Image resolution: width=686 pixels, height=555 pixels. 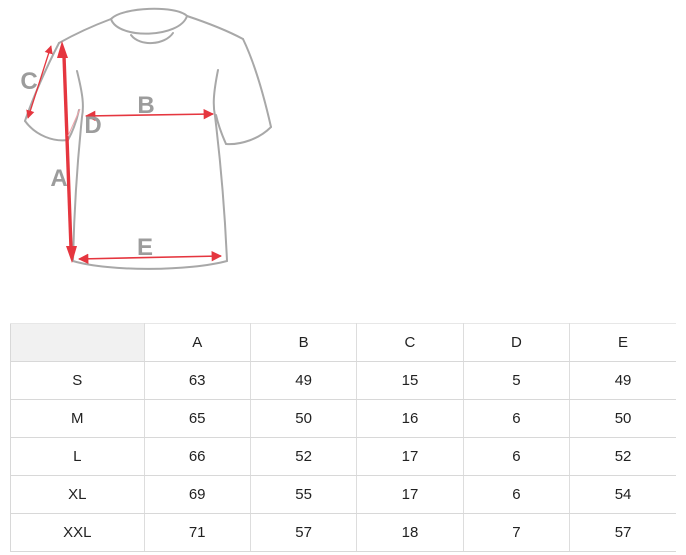 What do you see at coordinates (71, 254) in the screenshot?
I see `arrowhead-a-bottom` at bounding box center [71, 254].